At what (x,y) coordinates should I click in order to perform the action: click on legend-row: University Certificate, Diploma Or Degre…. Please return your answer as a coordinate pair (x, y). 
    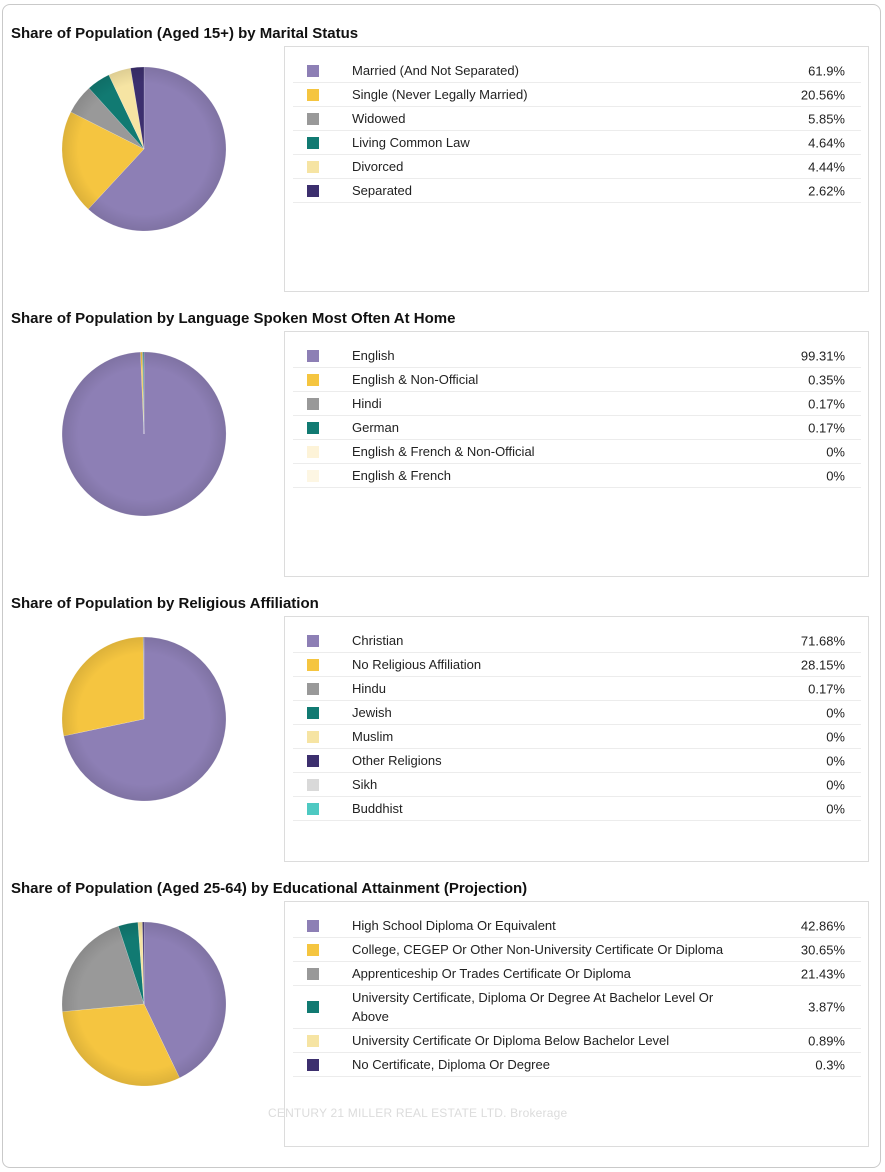
    Looking at the image, I should click on (577, 1007).